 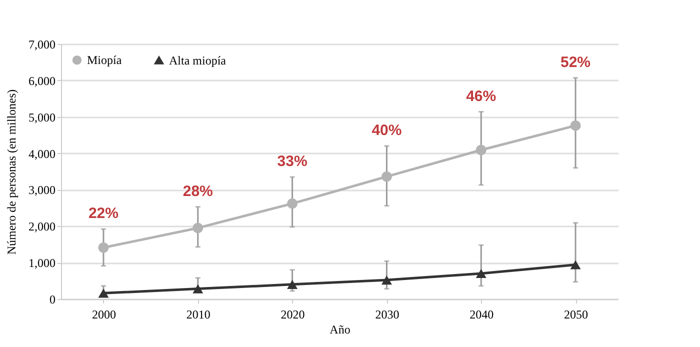 What do you see at coordinates (11, 172) in the screenshot?
I see `y-axis-title: Número de personas (en millones)` at bounding box center [11, 172].